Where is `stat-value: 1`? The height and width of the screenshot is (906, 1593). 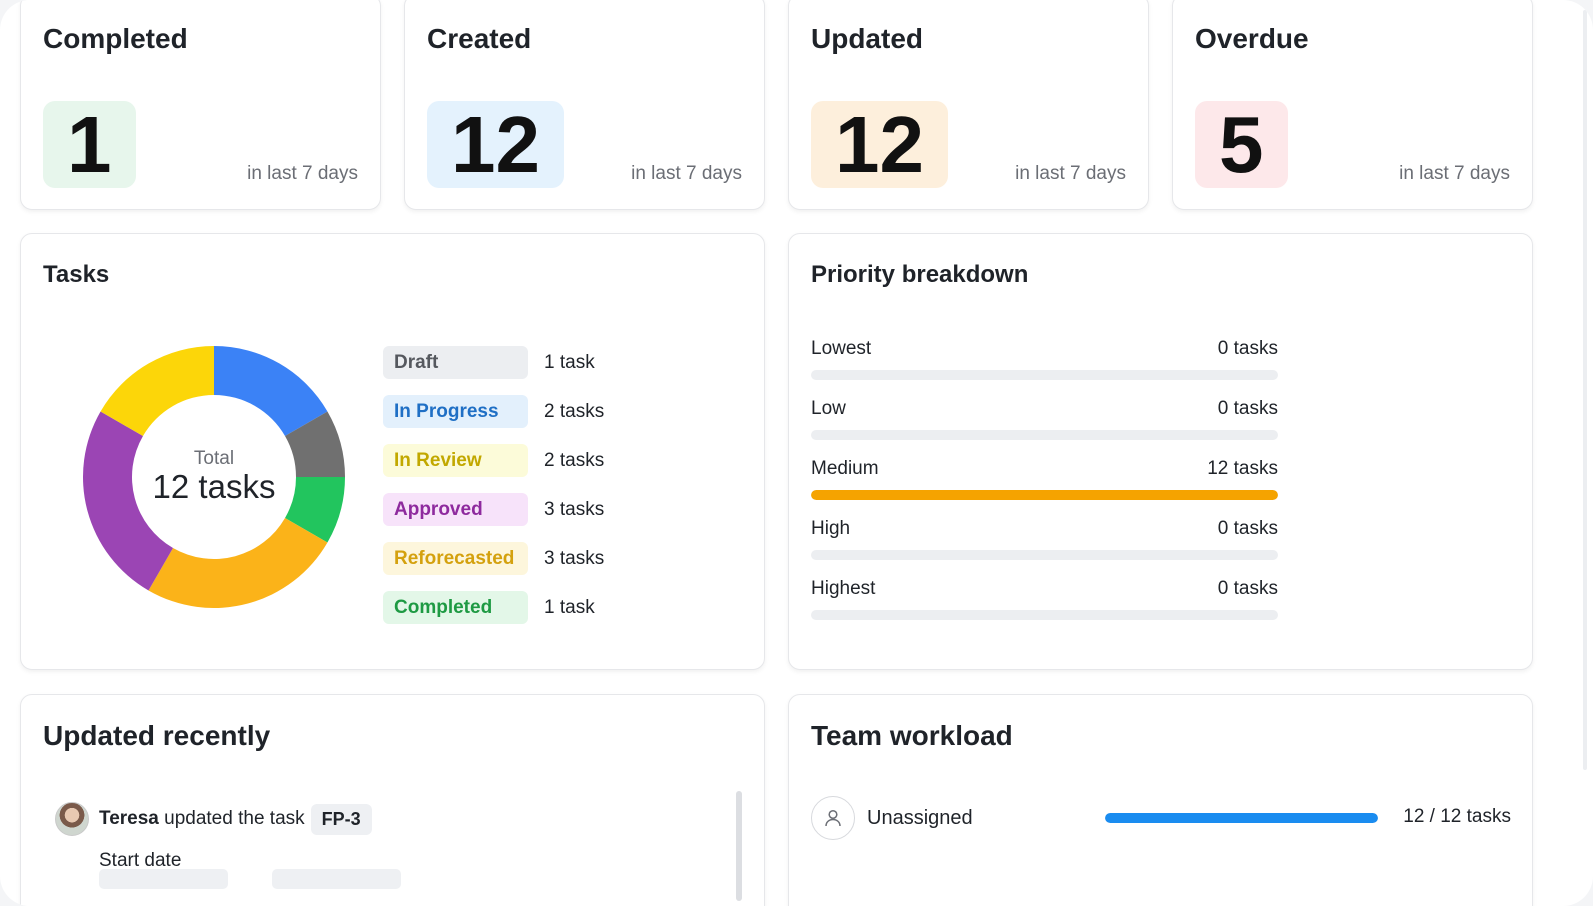
stat-value: 1 is located at coordinates (89, 144).